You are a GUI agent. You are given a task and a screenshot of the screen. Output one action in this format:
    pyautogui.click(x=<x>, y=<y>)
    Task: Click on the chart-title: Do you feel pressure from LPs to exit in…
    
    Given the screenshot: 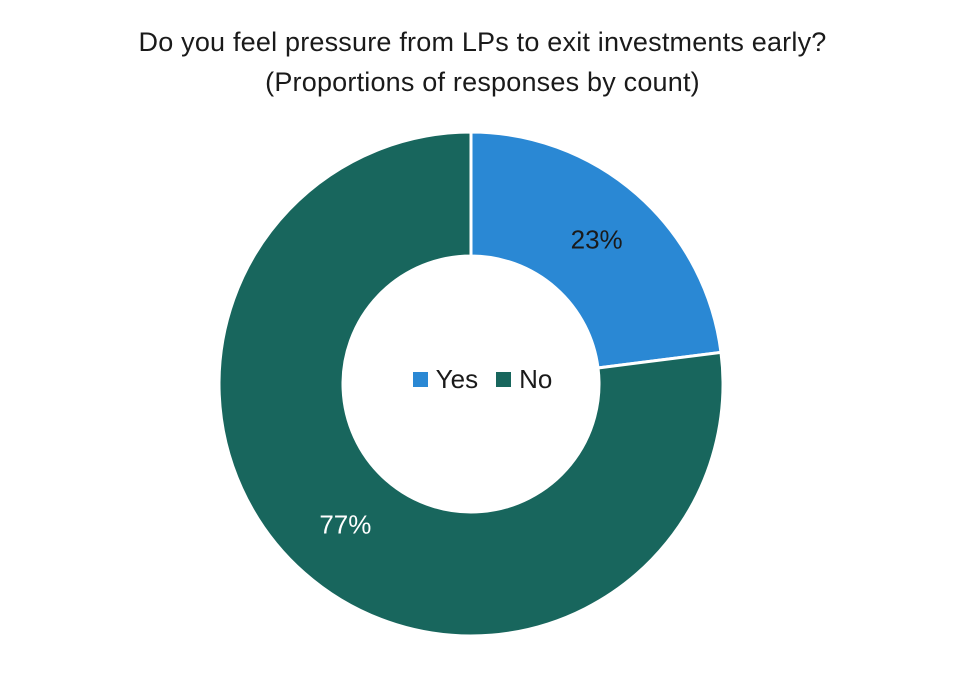 What is the action you would take?
    pyautogui.click(x=482, y=42)
    